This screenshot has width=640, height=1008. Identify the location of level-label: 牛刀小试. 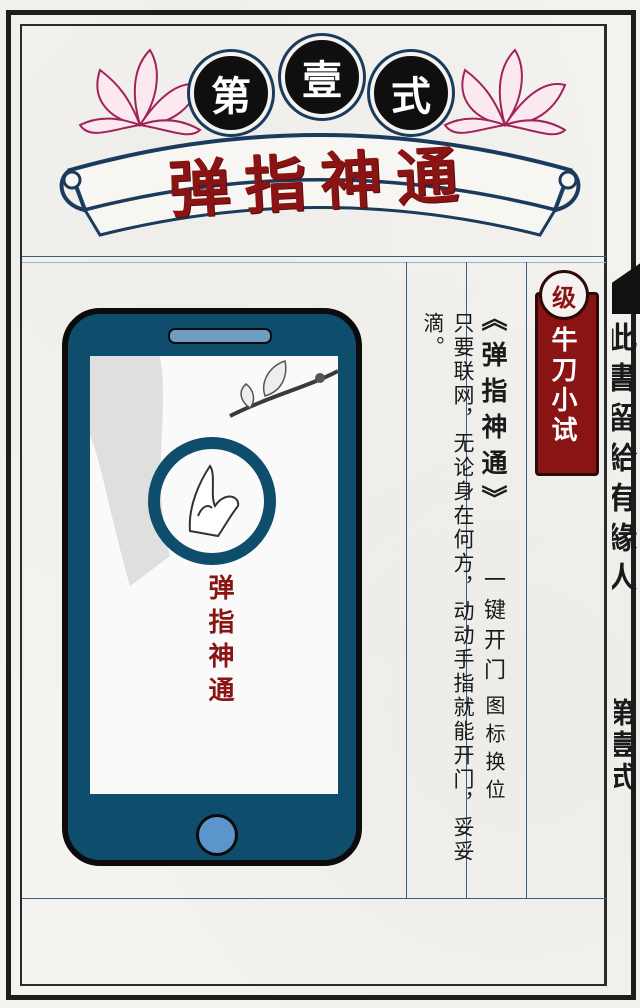
(562, 386).